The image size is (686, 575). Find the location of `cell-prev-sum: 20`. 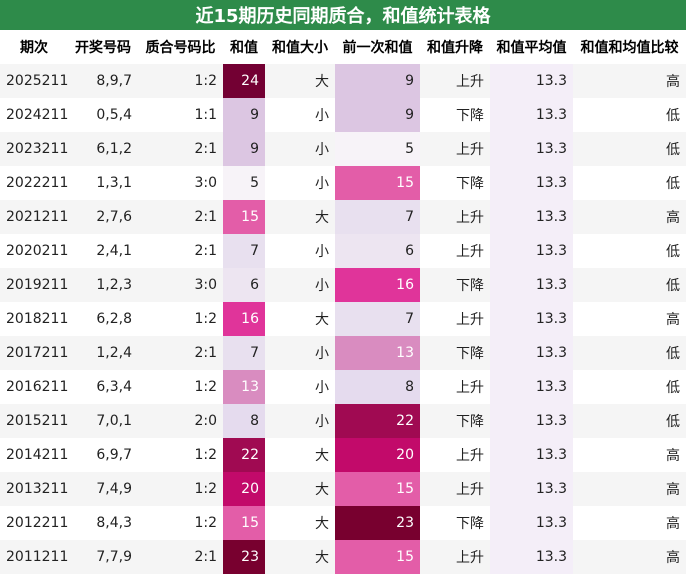

cell-prev-sum: 20 is located at coordinates (377, 455).